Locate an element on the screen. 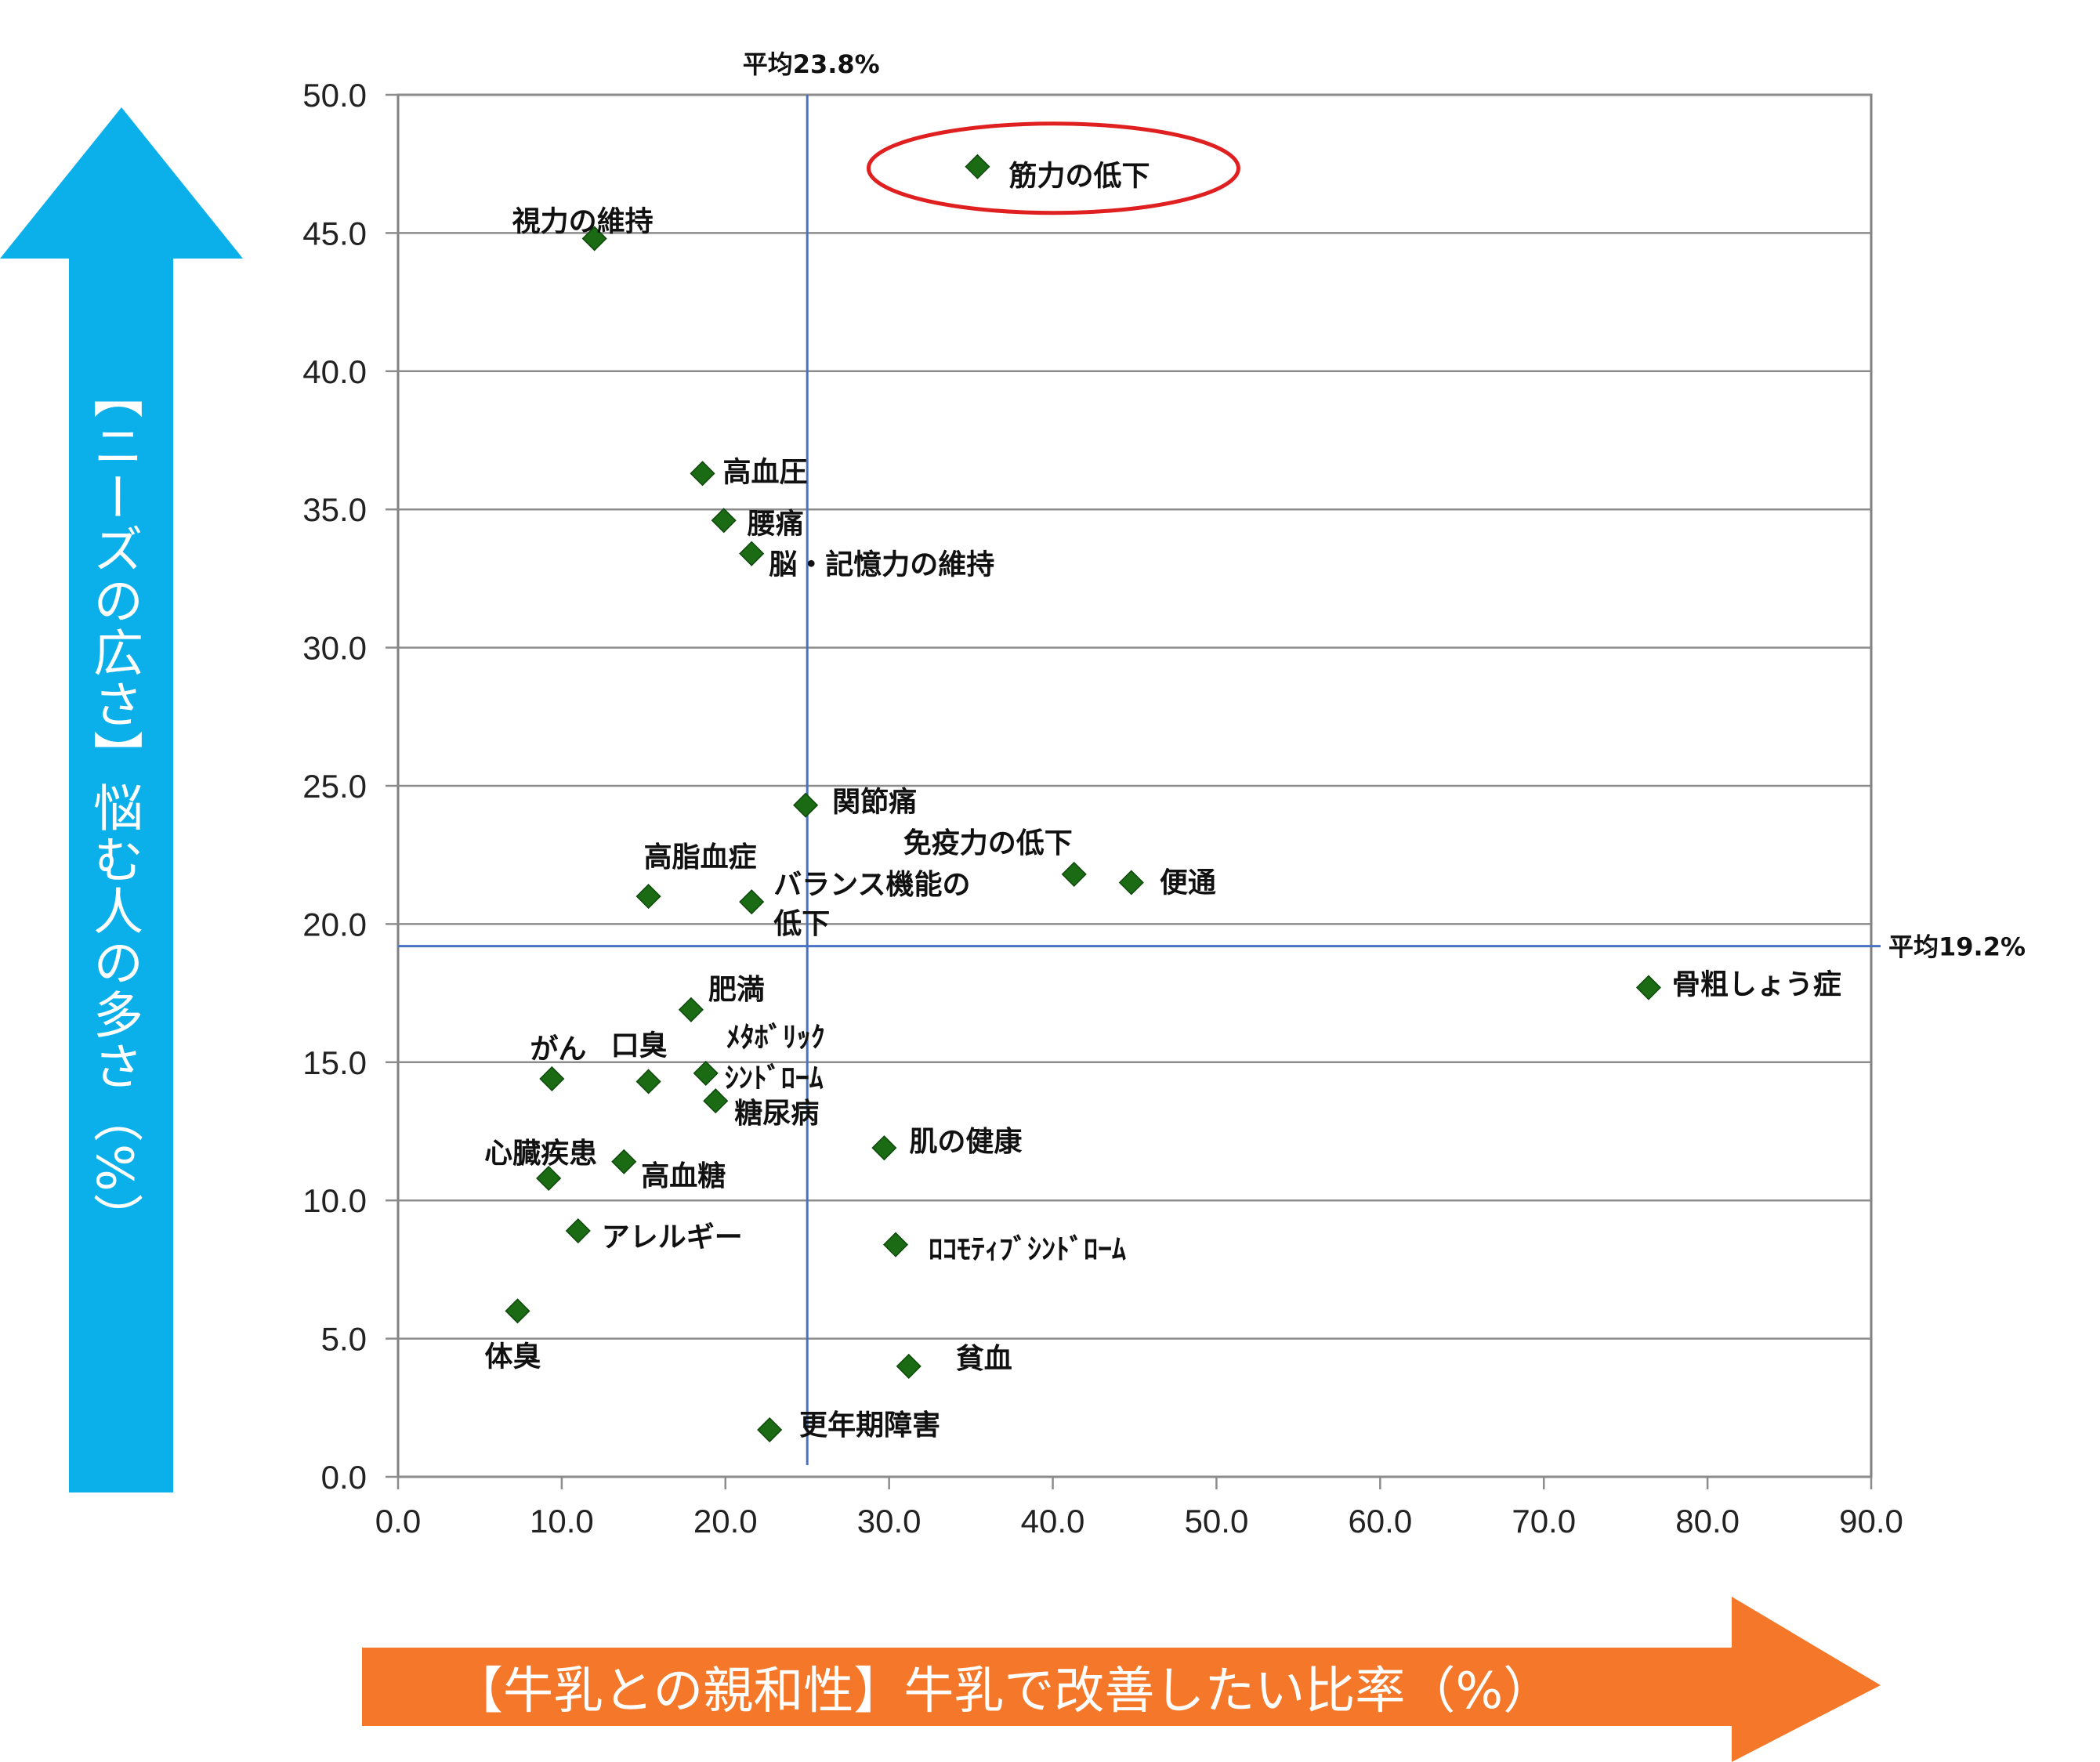 This screenshot has height=1762, width=2100. data-label: 肌の健康 is located at coordinates (965, 1141).